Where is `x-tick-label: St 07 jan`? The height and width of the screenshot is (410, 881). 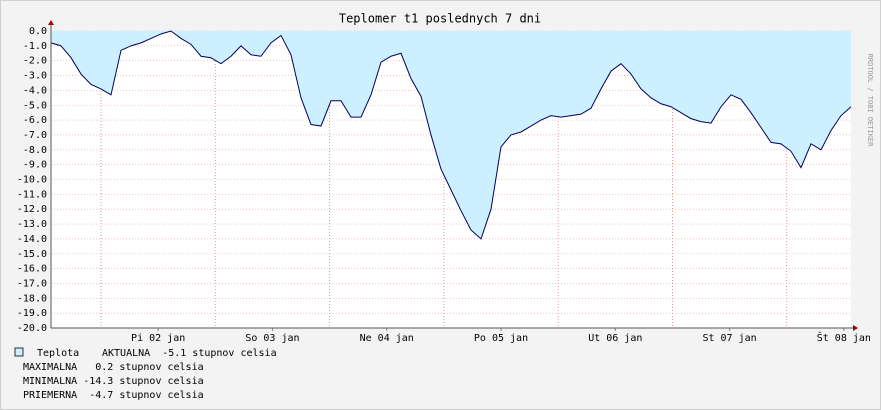 x-tick-label: St 07 jan is located at coordinates (729, 338).